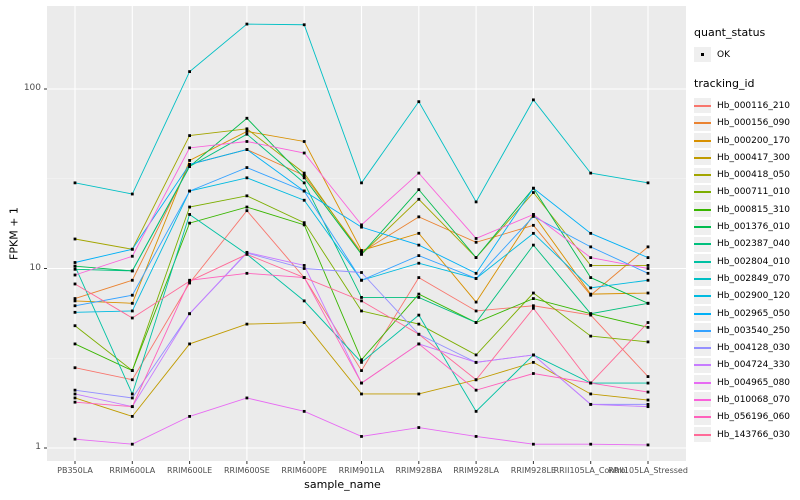 Image resolution: width=800 pixels, height=500 pixels. What do you see at coordinates (754, 123) in the screenshot?
I see `legend-item-label: Hb_000156_090` at bounding box center [754, 123].